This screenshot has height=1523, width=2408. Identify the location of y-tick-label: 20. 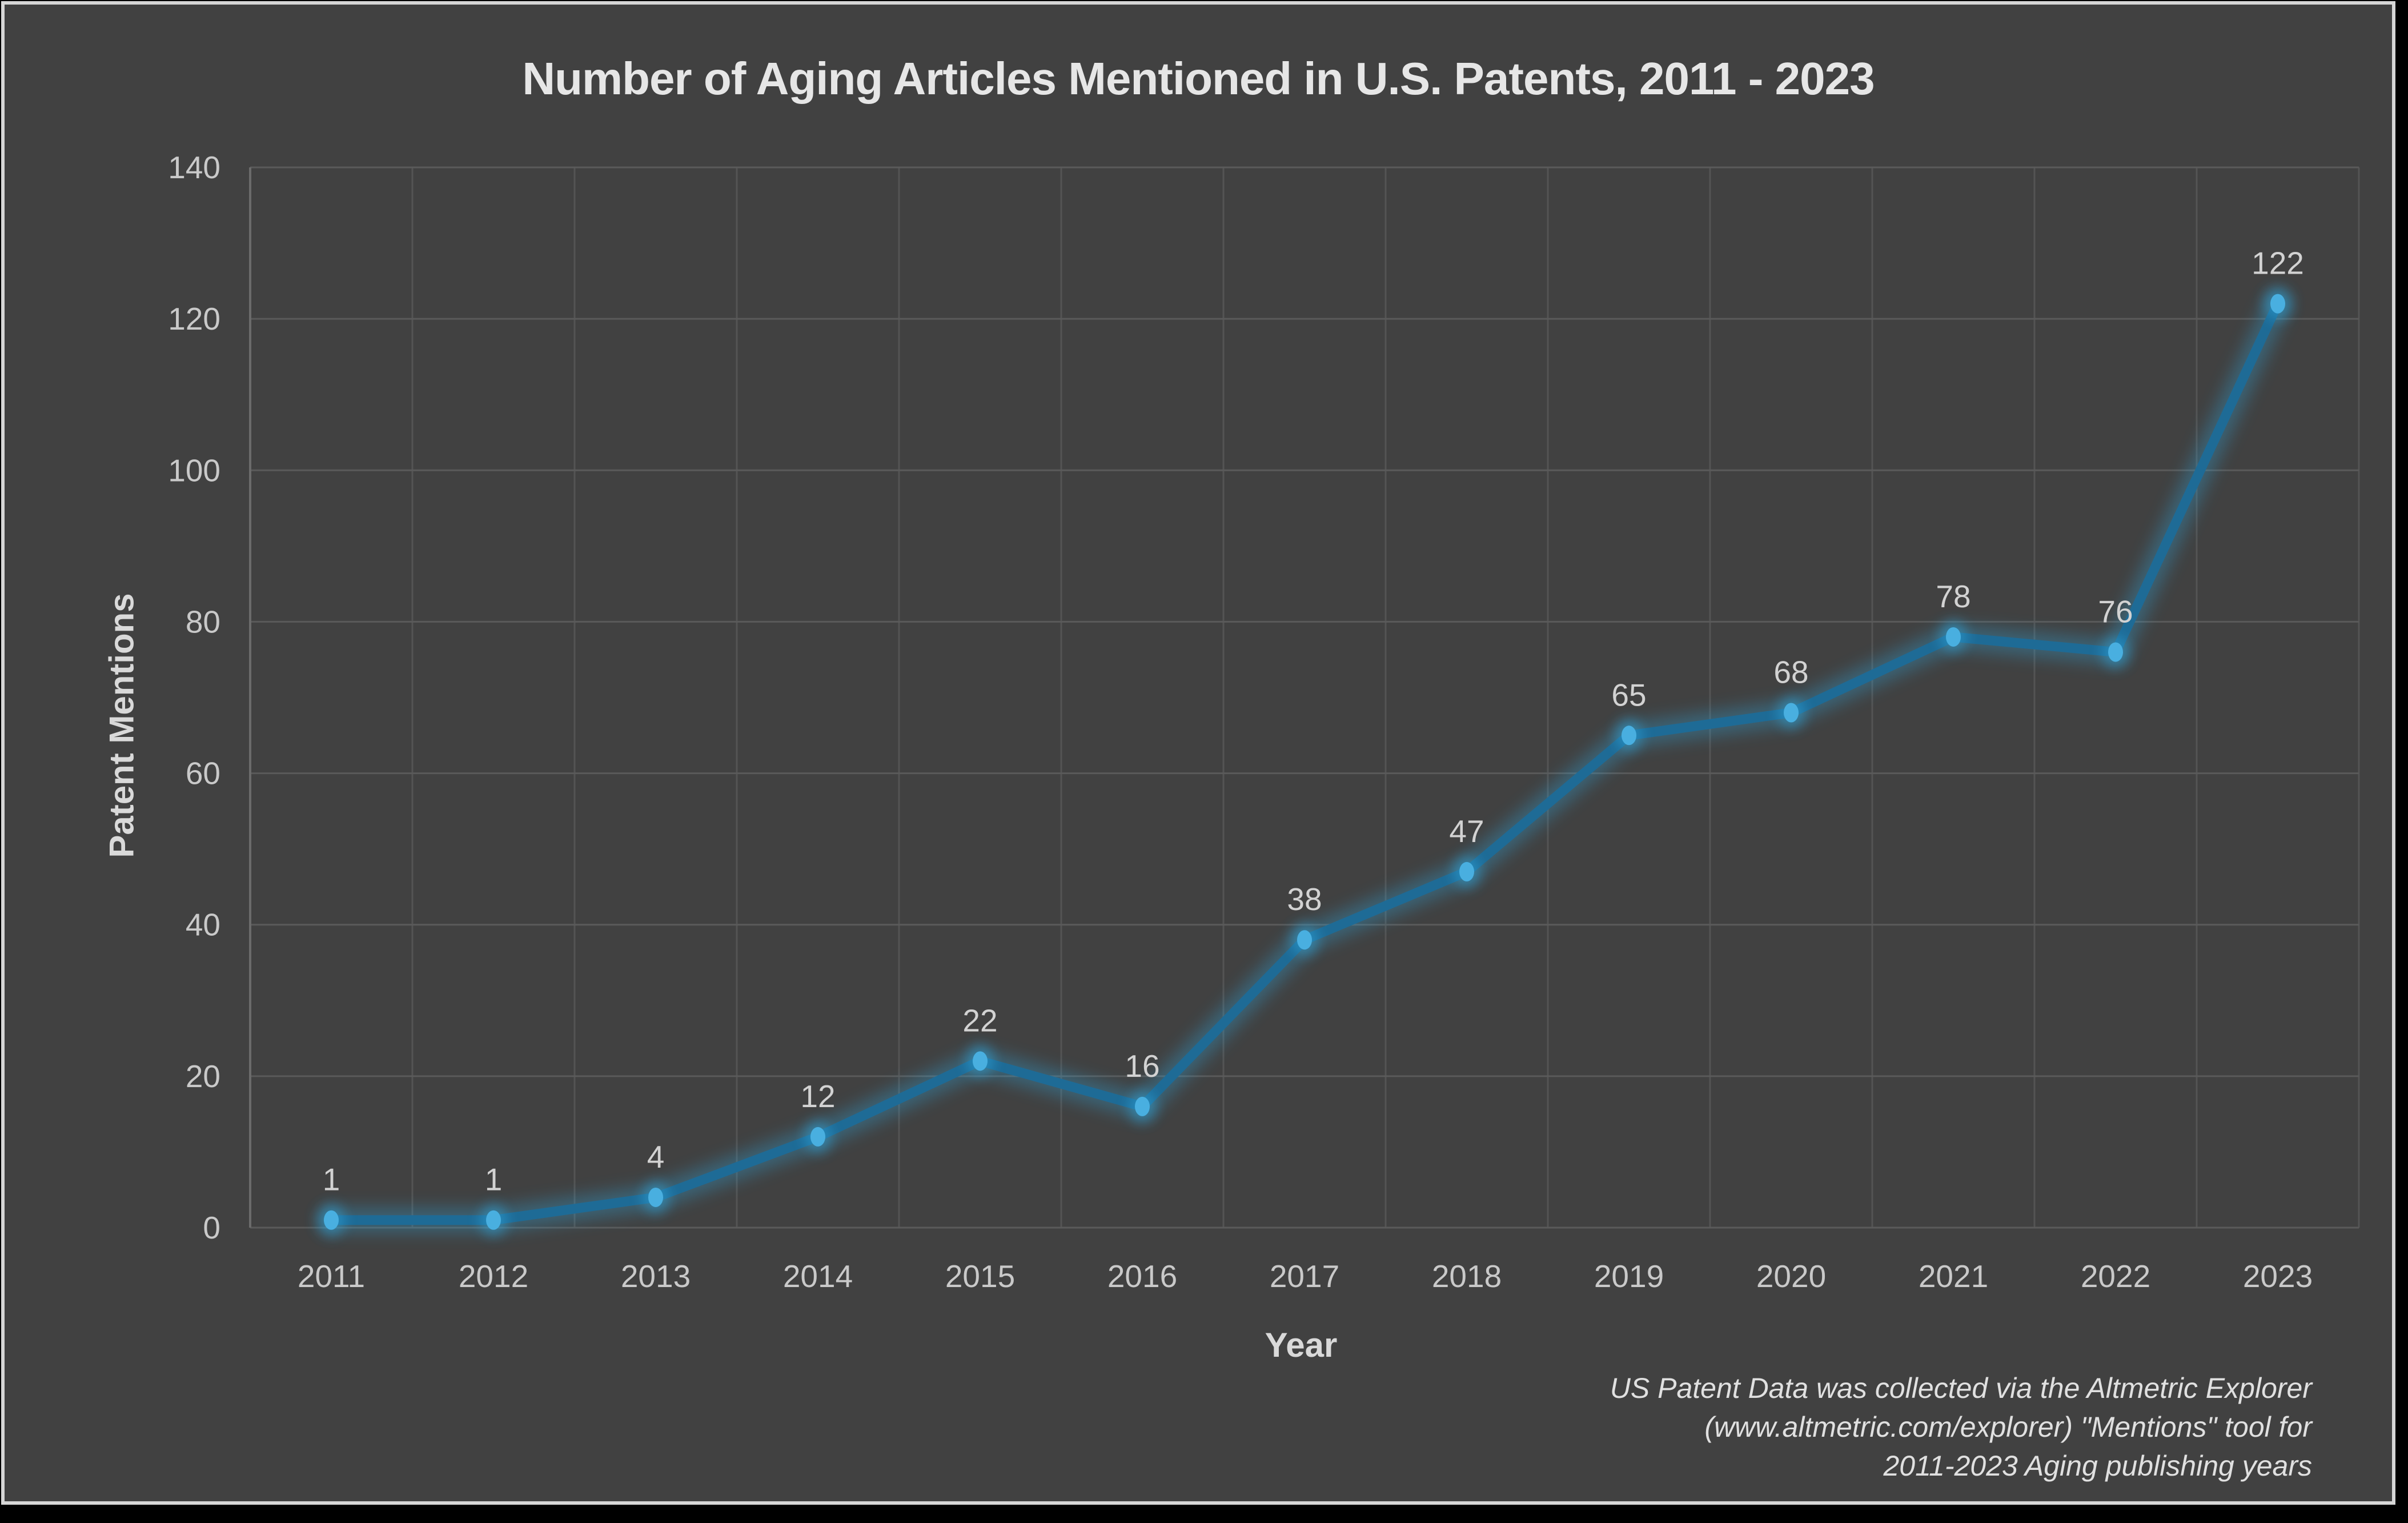
(203, 1076).